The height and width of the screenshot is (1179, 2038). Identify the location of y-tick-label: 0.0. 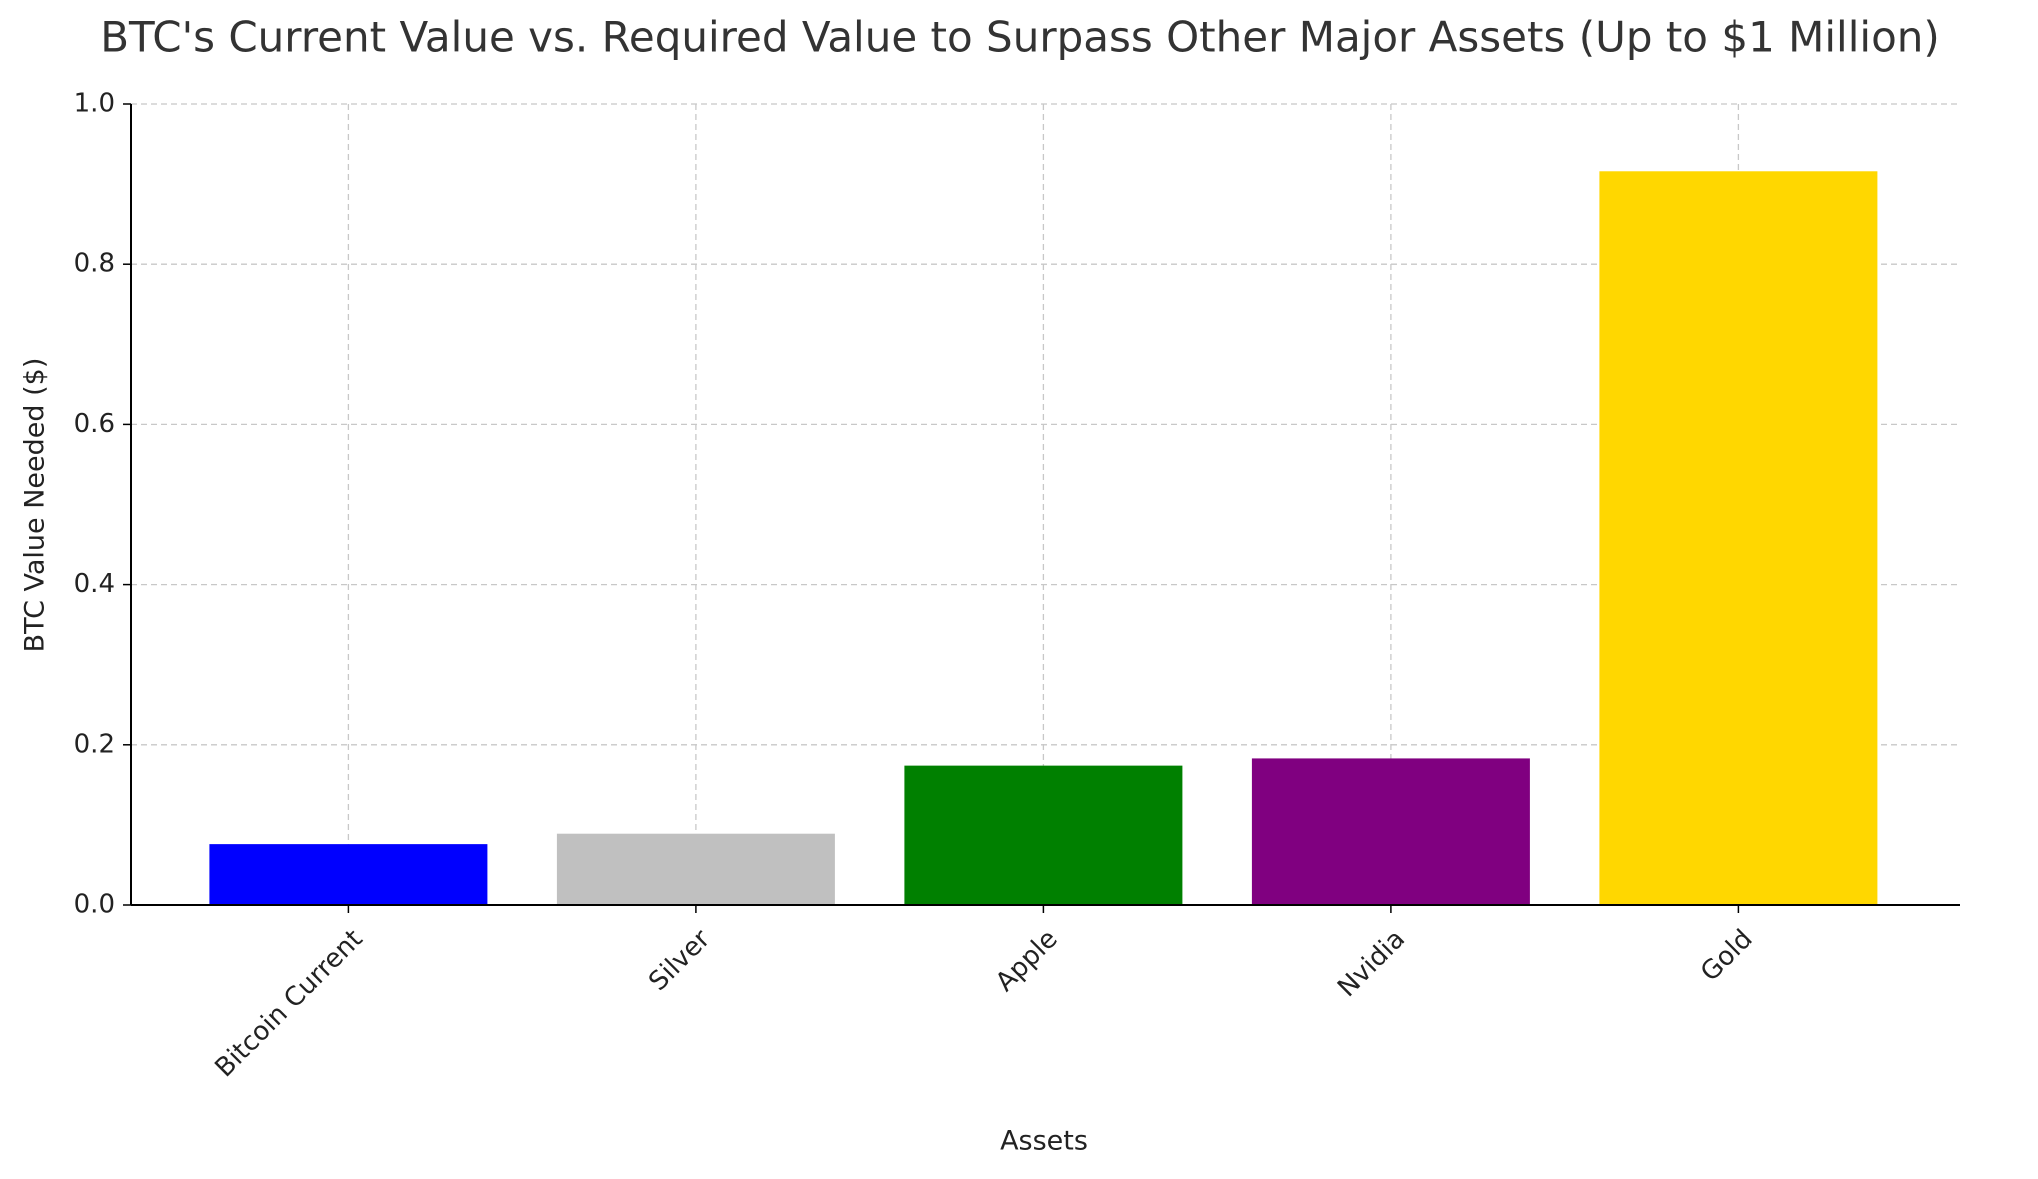
(94, 905).